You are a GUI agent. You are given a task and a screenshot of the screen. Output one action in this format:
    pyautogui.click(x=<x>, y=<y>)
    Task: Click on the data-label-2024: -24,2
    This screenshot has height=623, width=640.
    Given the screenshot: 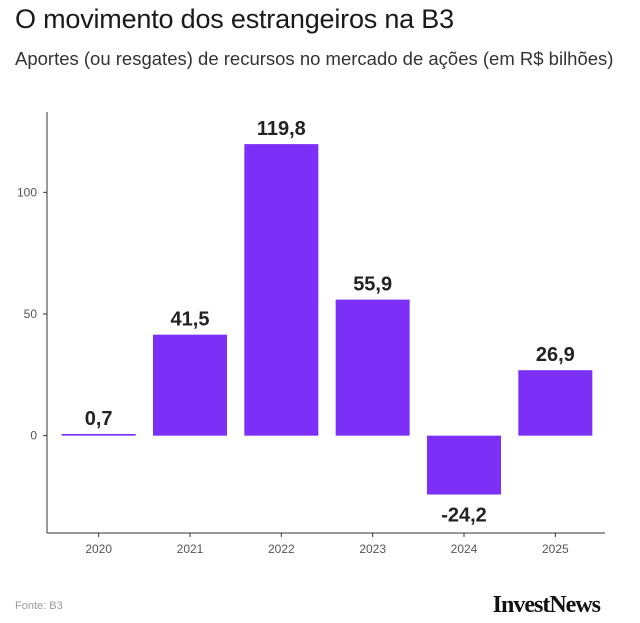 What is the action you would take?
    pyautogui.click(x=464, y=516)
    